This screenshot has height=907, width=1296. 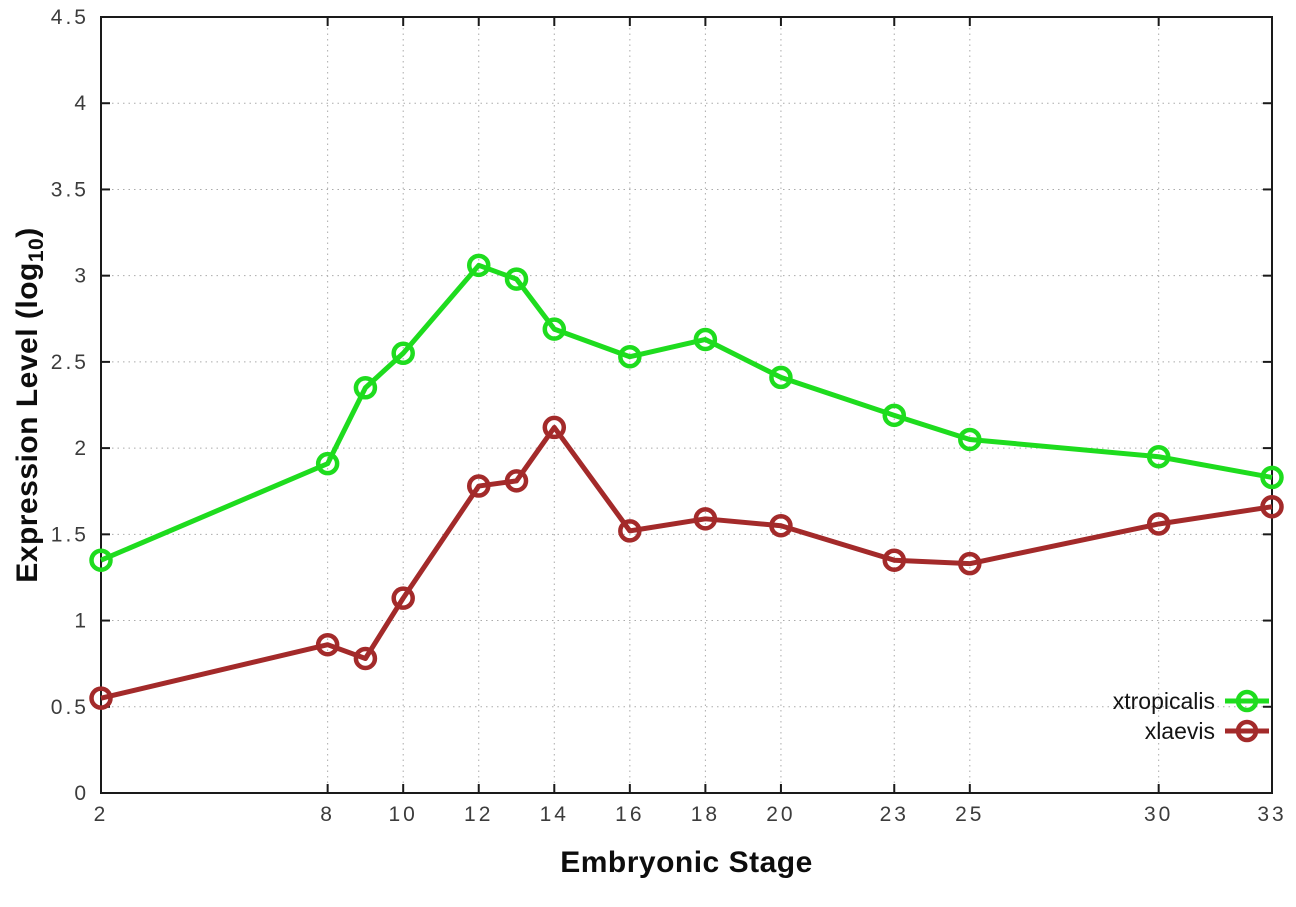 I want to click on y-axis-title: Expression Level (log10), so click(x=28, y=405).